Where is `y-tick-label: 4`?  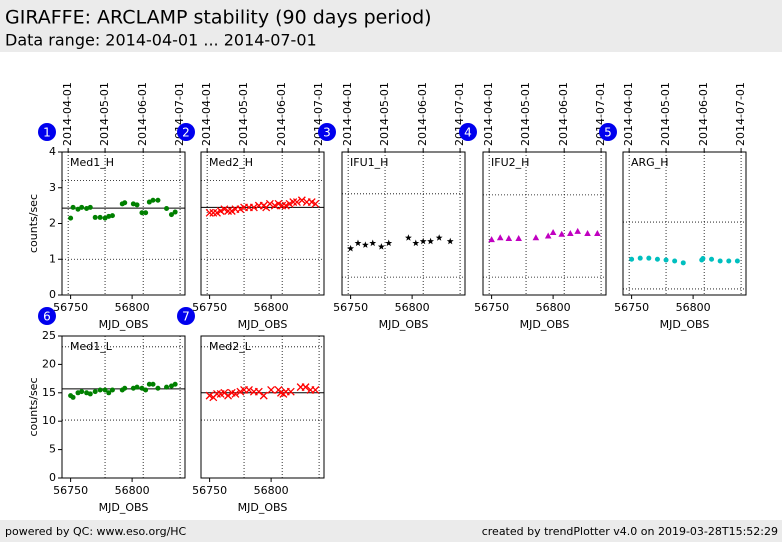
y-tick-label: 4 is located at coordinates (52, 151).